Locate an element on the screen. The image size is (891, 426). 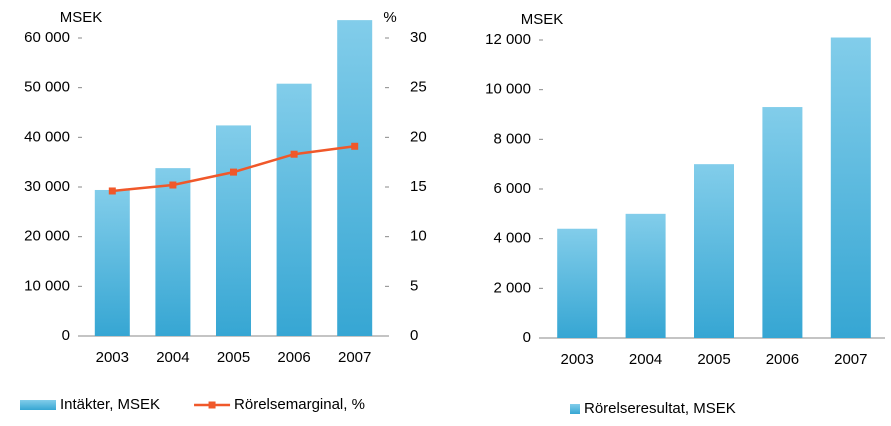
legend-label: Rörelseresultat, MSEK is located at coordinates (660, 408).